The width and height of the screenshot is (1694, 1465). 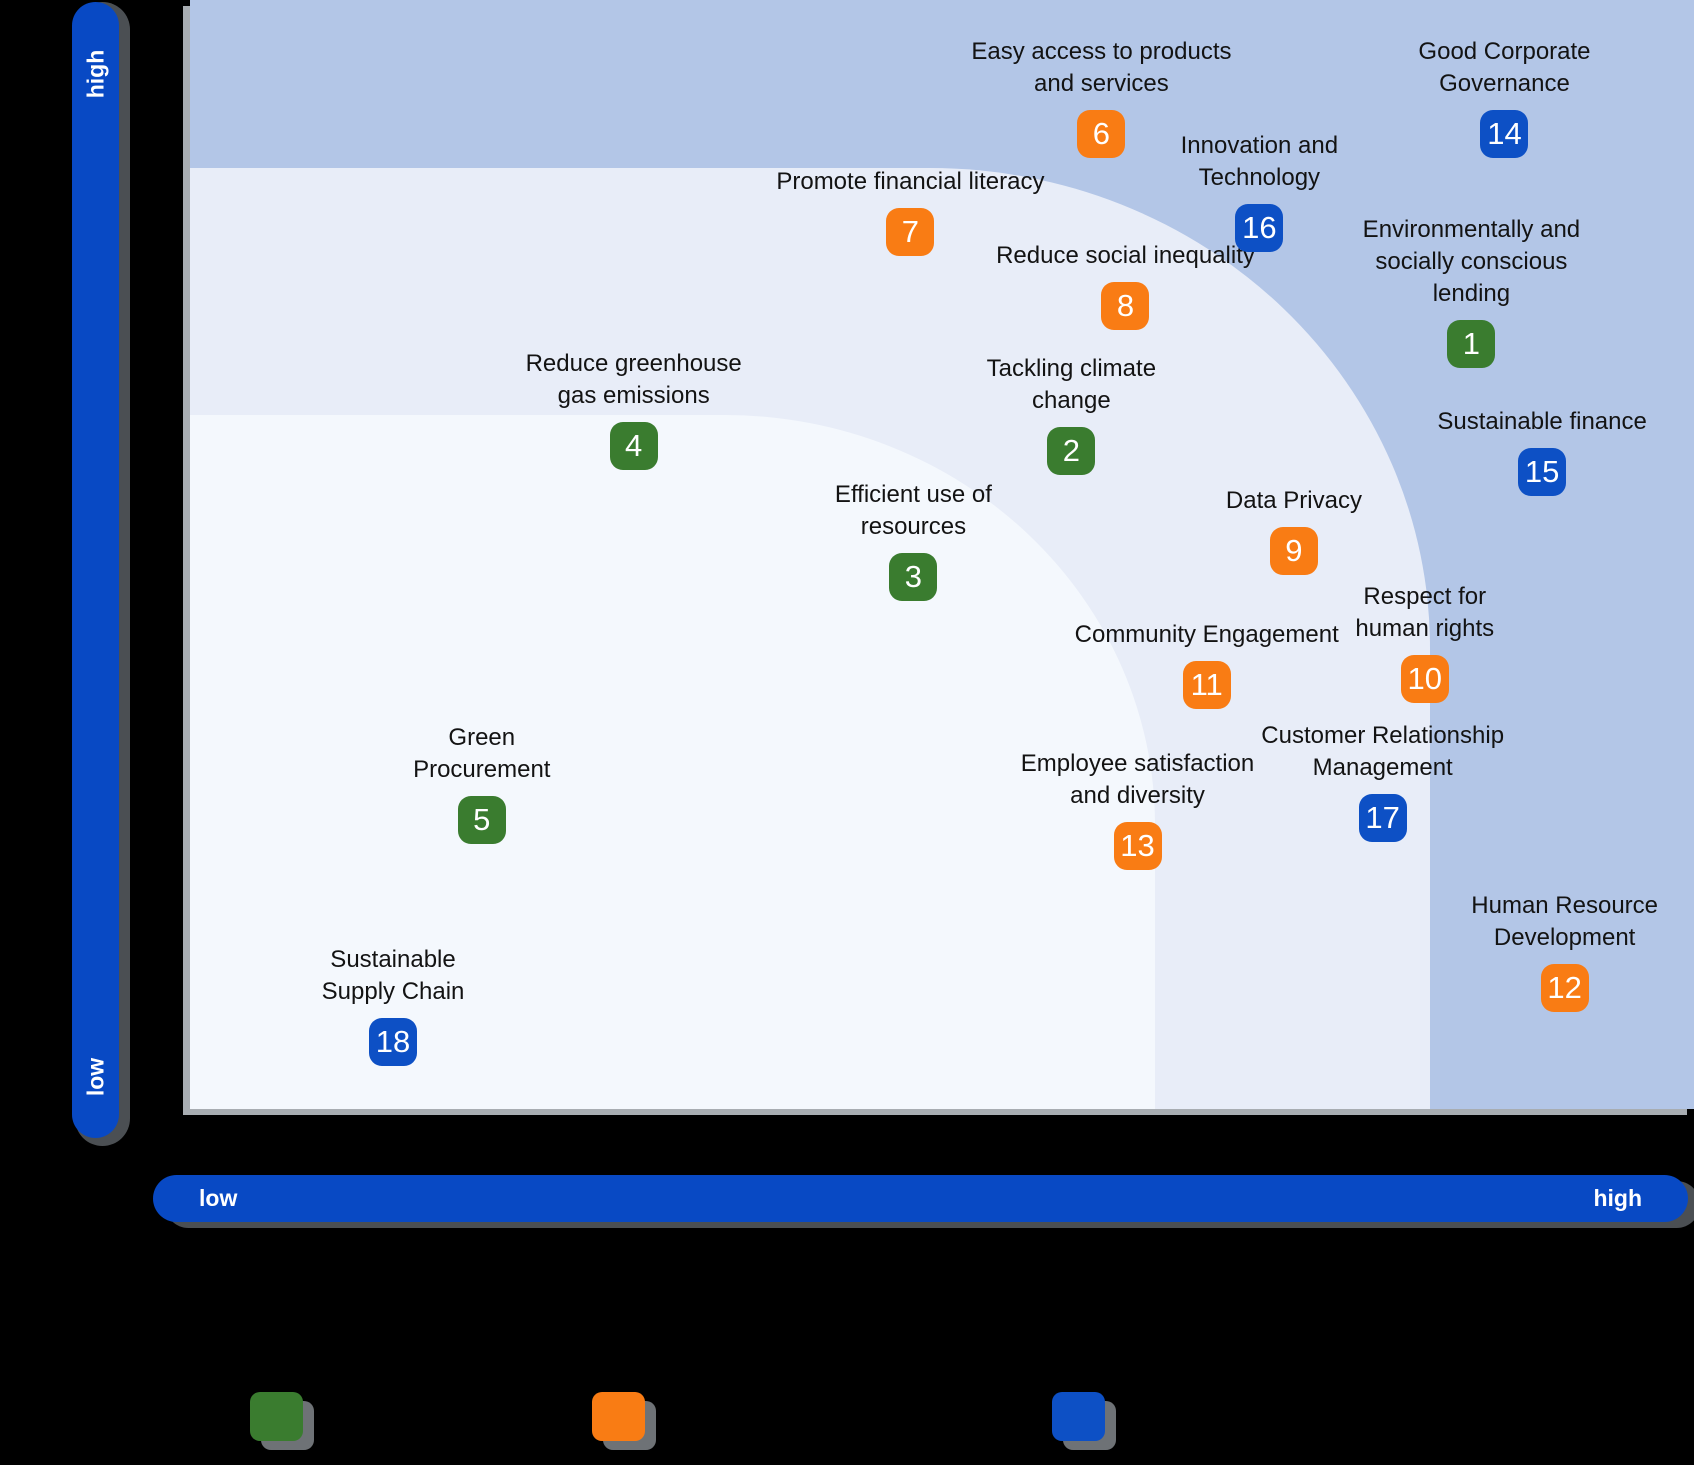 What do you see at coordinates (95, 1077) in the screenshot?
I see `y-axis-low-label: low` at bounding box center [95, 1077].